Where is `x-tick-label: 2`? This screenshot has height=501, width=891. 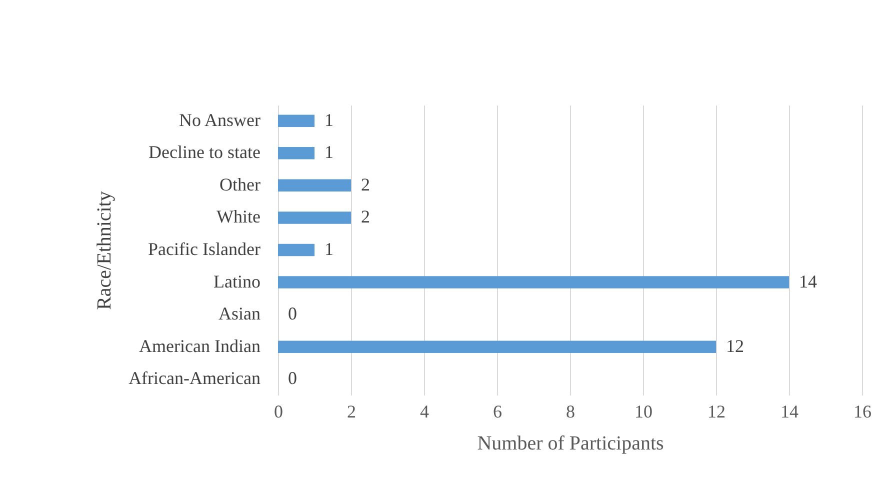 x-tick-label: 2 is located at coordinates (351, 412).